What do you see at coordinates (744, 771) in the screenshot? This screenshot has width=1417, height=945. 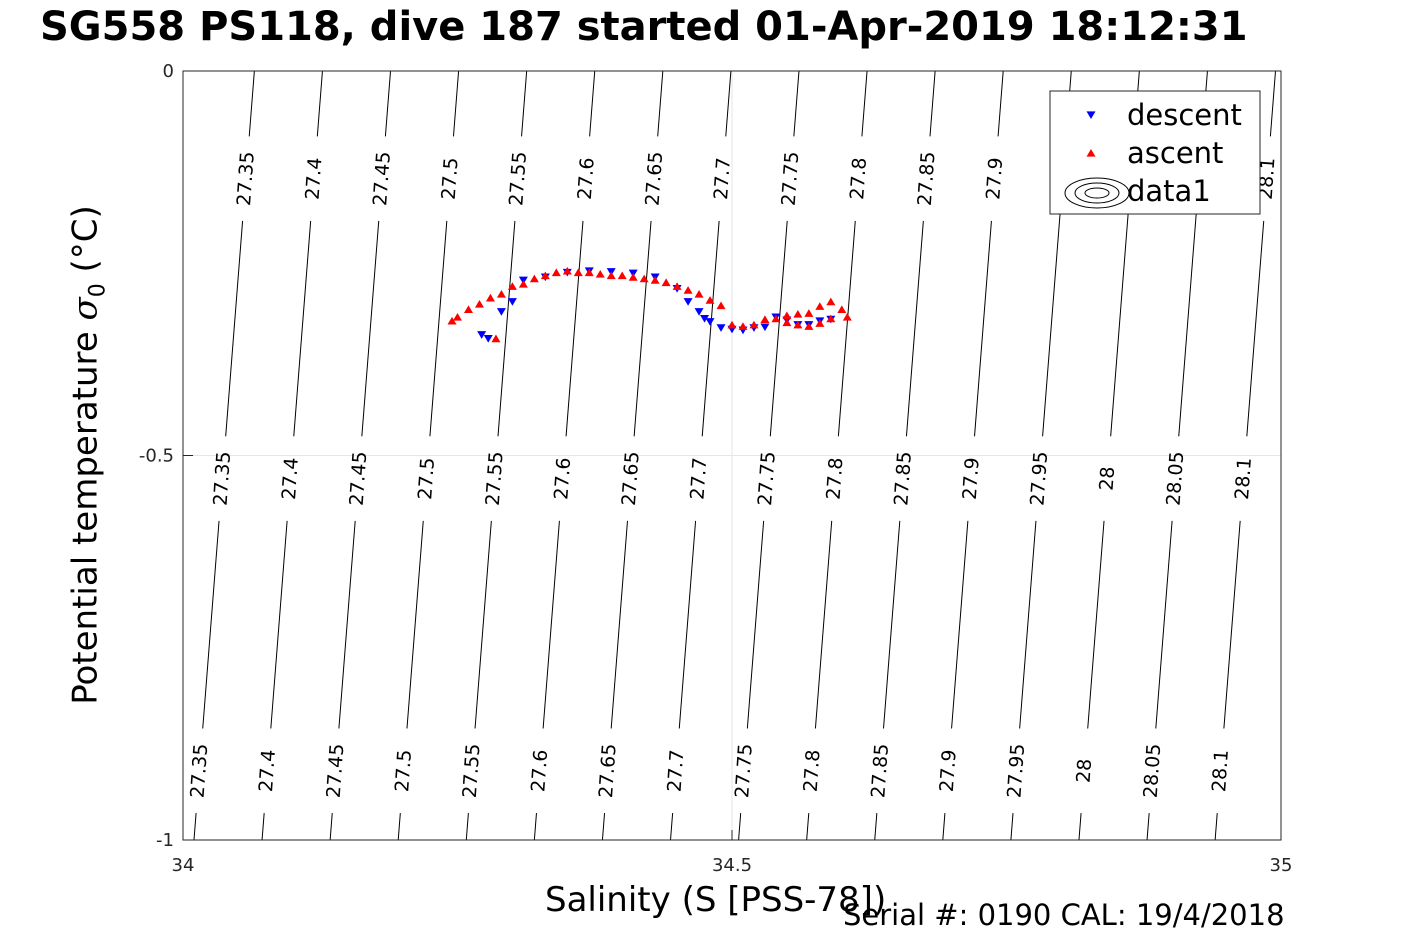 I see `contour-label: 27.75` at bounding box center [744, 771].